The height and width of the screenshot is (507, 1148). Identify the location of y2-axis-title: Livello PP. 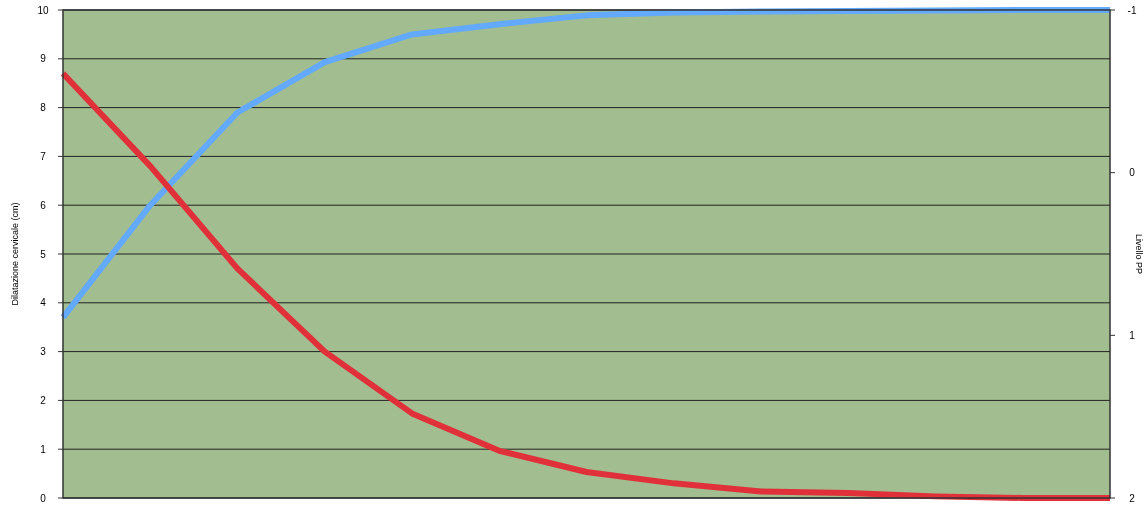
(1139, 254).